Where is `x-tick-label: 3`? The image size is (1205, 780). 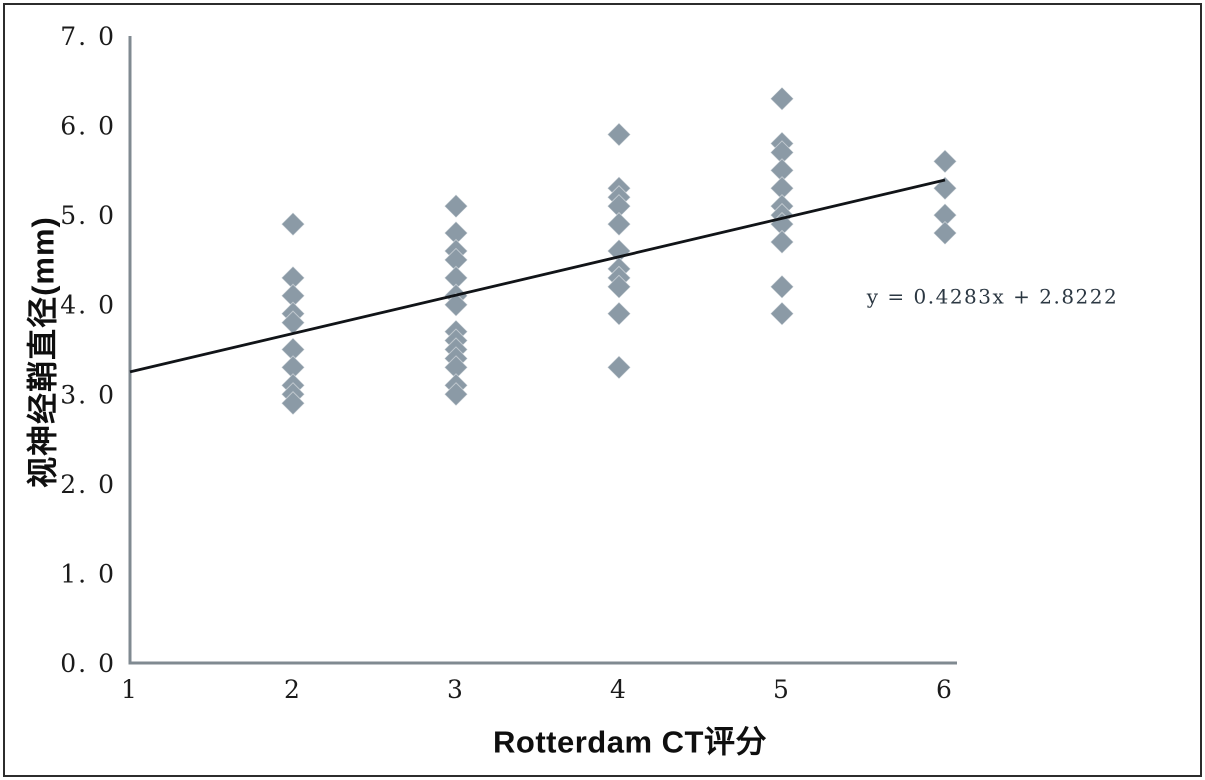
x-tick-label: 3 is located at coordinates (456, 689).